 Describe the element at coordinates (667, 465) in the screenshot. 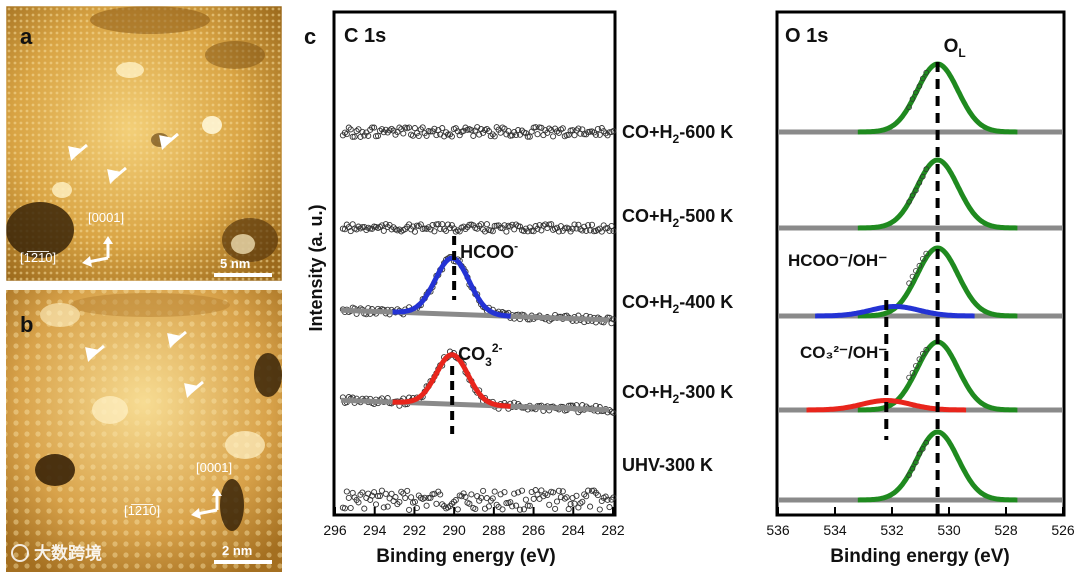

I see `row-label: UHV-300 K` at that location.